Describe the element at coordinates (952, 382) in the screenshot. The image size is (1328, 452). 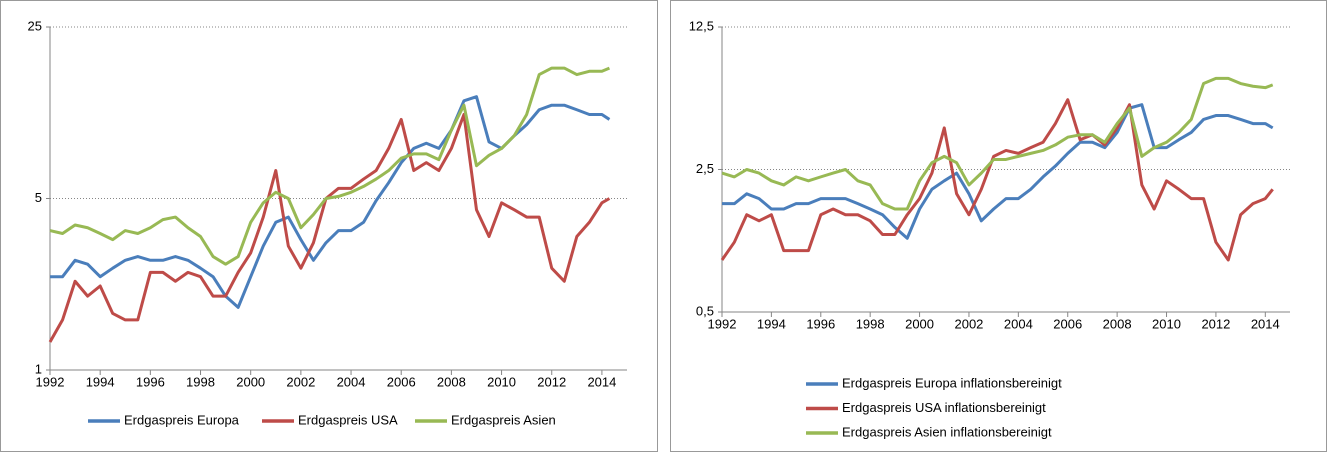
I see `legend-label: Erdgaspreis Europa inflationsbereinigt` at that location.